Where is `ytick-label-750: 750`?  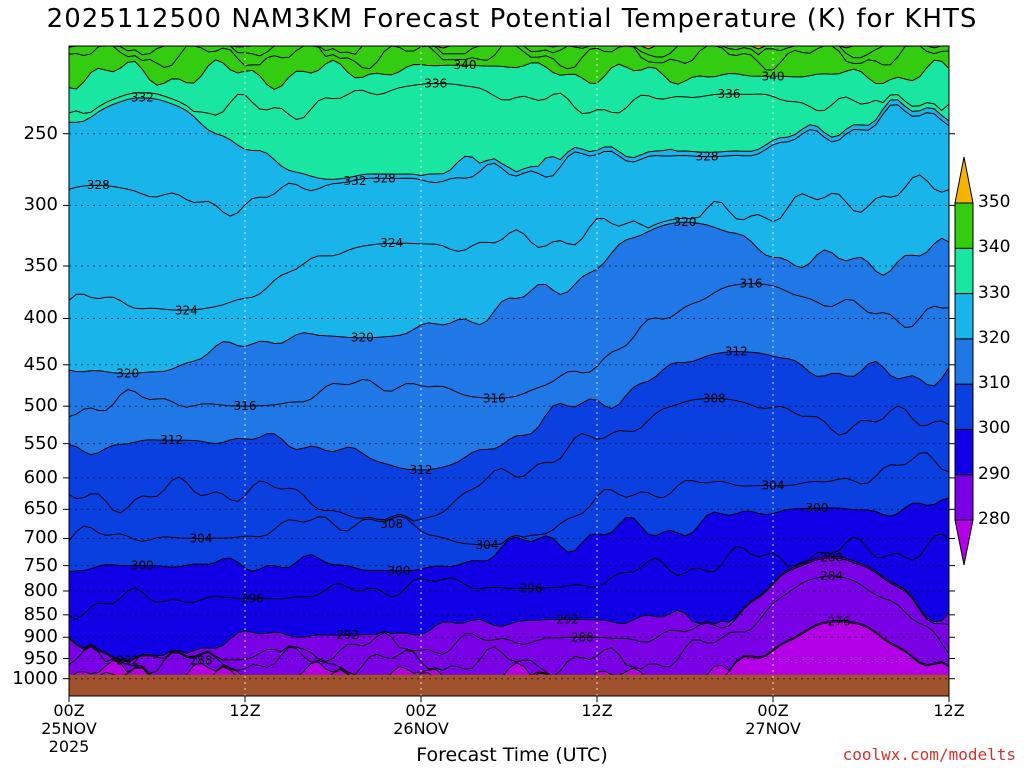 ytick-label-750: 750 is located at coordinates (40, 565).